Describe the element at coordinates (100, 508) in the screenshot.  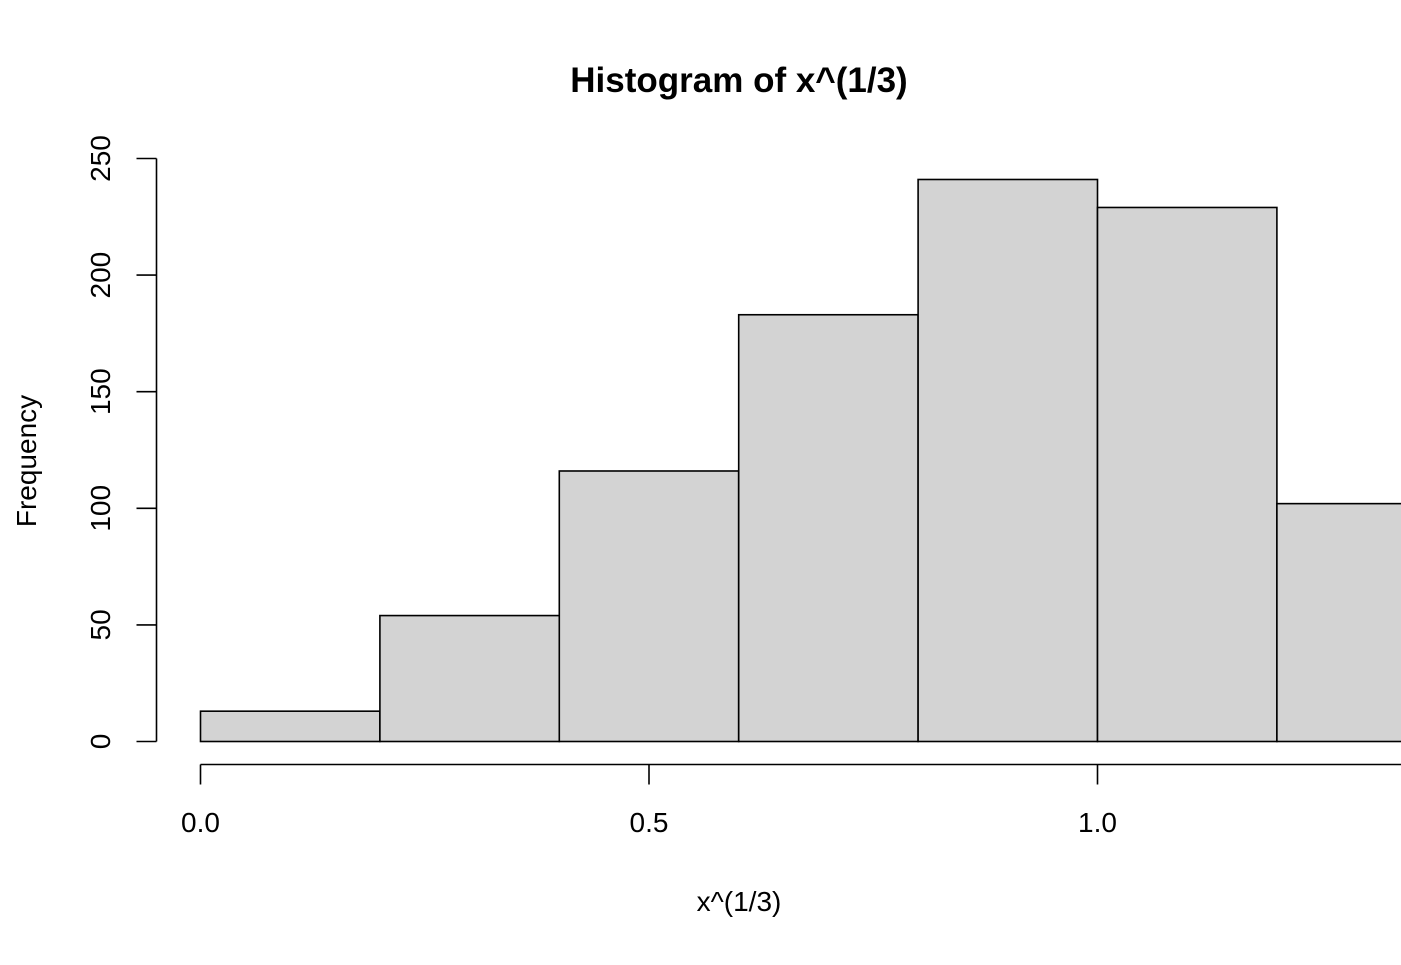
I see `y-tick-label: 100` at that location.